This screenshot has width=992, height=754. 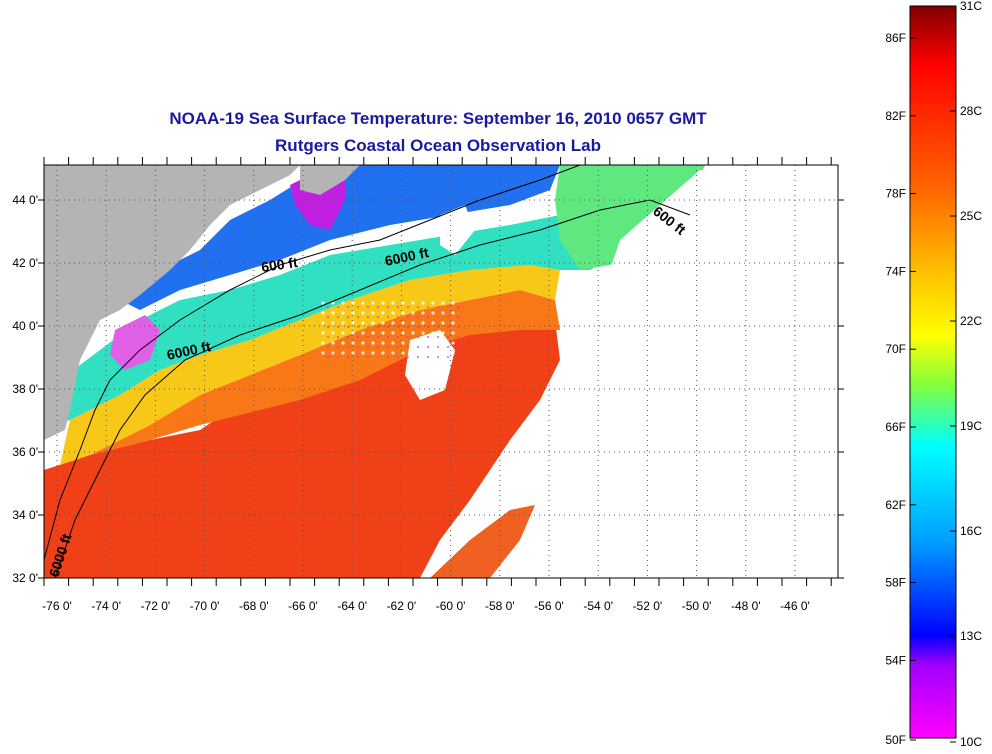 What do you see at coordinates (390, 330) in the screenshot?
I see `cloud-noise-region` at bounding box center [390, 330].